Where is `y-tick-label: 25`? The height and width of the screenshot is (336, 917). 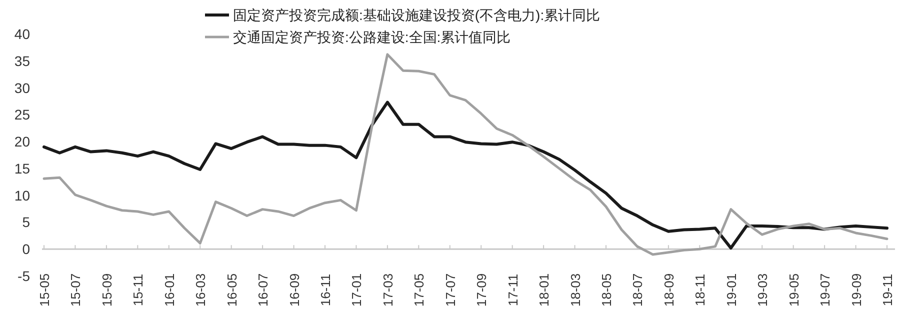
y-tick-label: 25 is located at coordinates (22, 114).